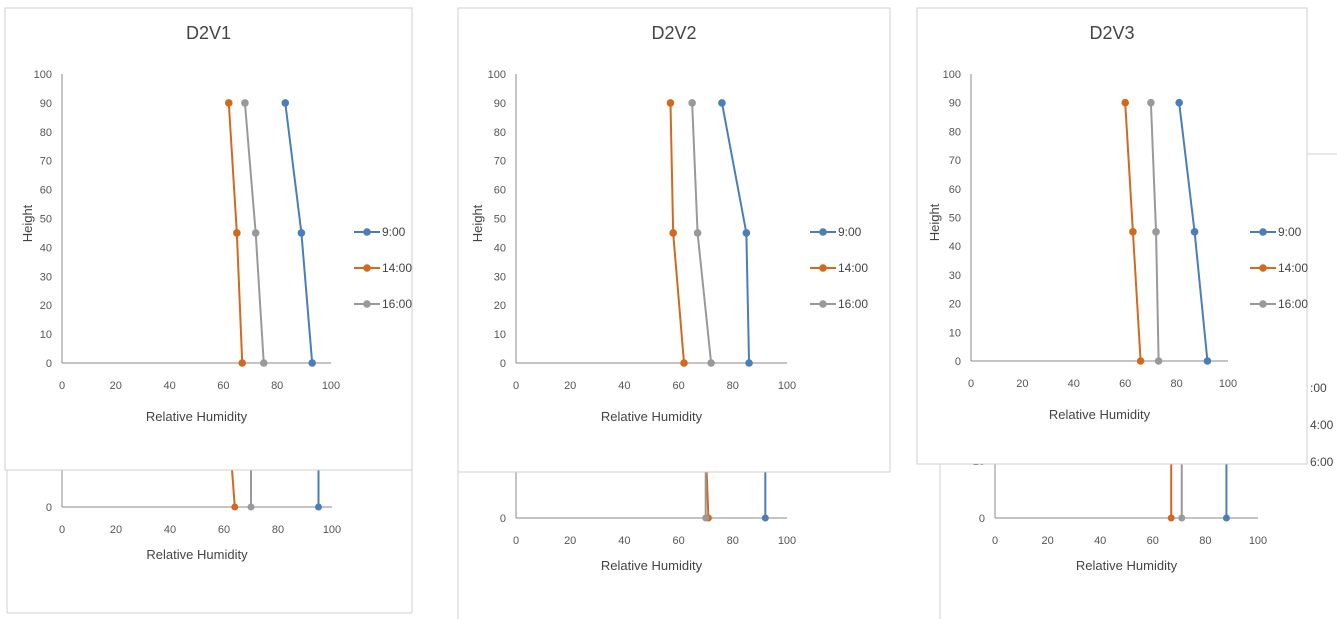 Image resolution: width=1337 pixels, height=619 pixels. I want to click on y-tick-label: 50, so click(955, 219).